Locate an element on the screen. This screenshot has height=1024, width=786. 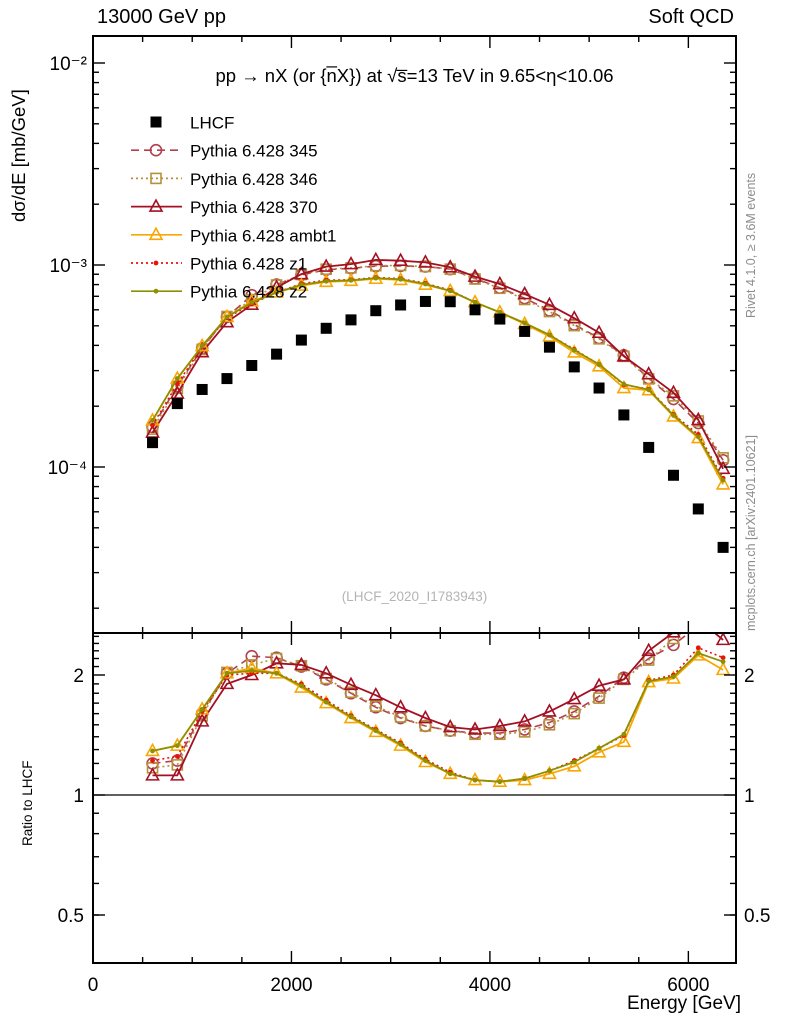
legend-label: LHCF is located at coordinates (212, 123).